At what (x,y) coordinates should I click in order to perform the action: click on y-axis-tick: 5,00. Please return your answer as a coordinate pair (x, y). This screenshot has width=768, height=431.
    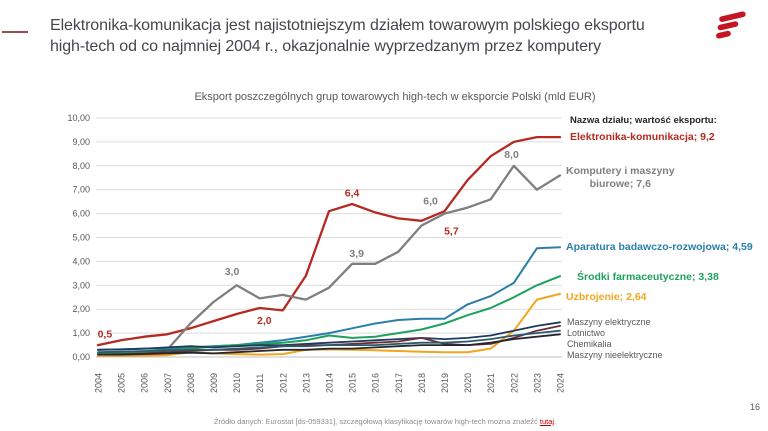
    Looking at the image, I should click on (81, 238).